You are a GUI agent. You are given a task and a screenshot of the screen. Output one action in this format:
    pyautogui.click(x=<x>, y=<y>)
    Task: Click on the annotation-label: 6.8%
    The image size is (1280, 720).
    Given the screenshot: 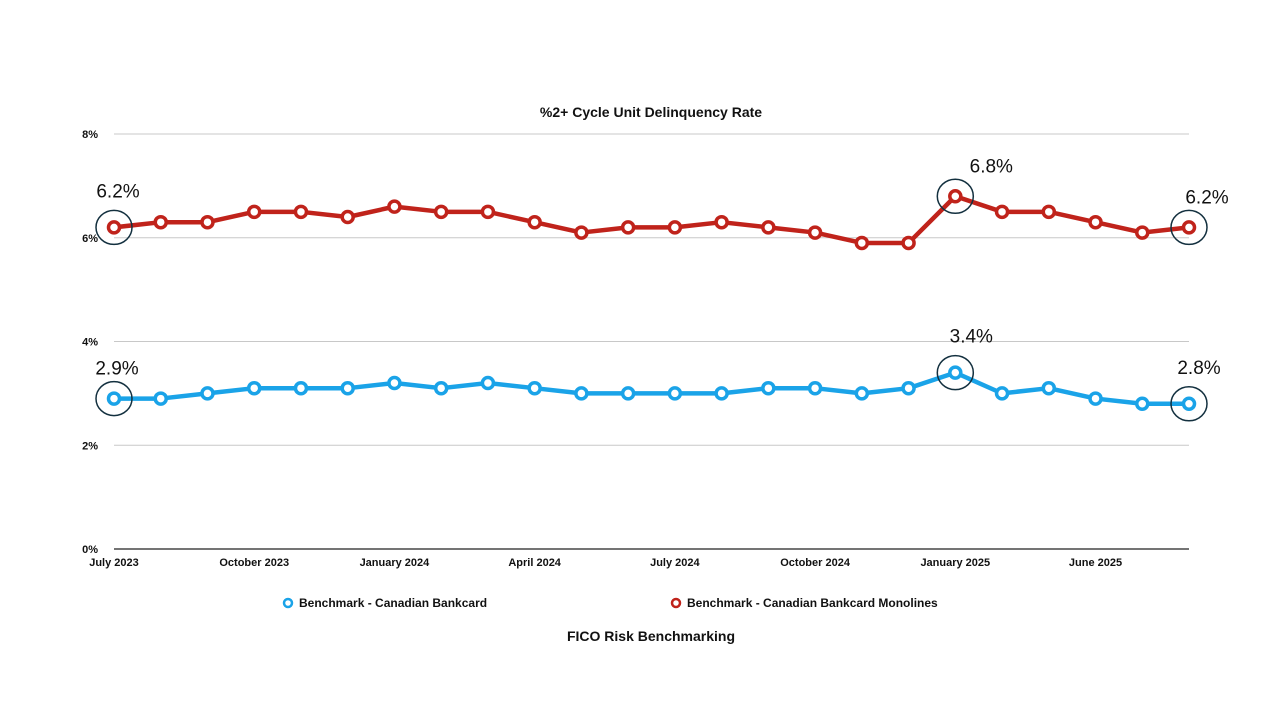 What is the action you would take?
    pyautogui.click(x=991, y=166)
    